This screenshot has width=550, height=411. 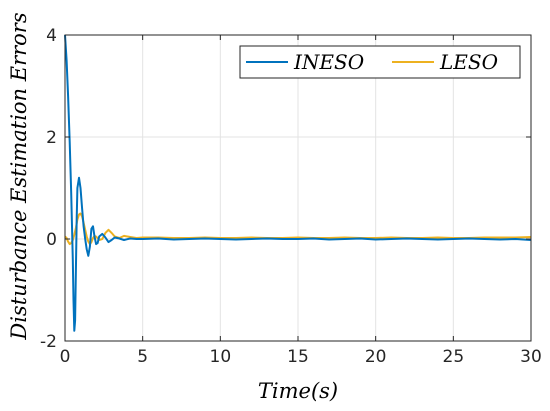 What do you see at coordinates (298, 391) in the screenshot?
I see `x-axis-label: Time(s)` at bounding box center [298, 391].